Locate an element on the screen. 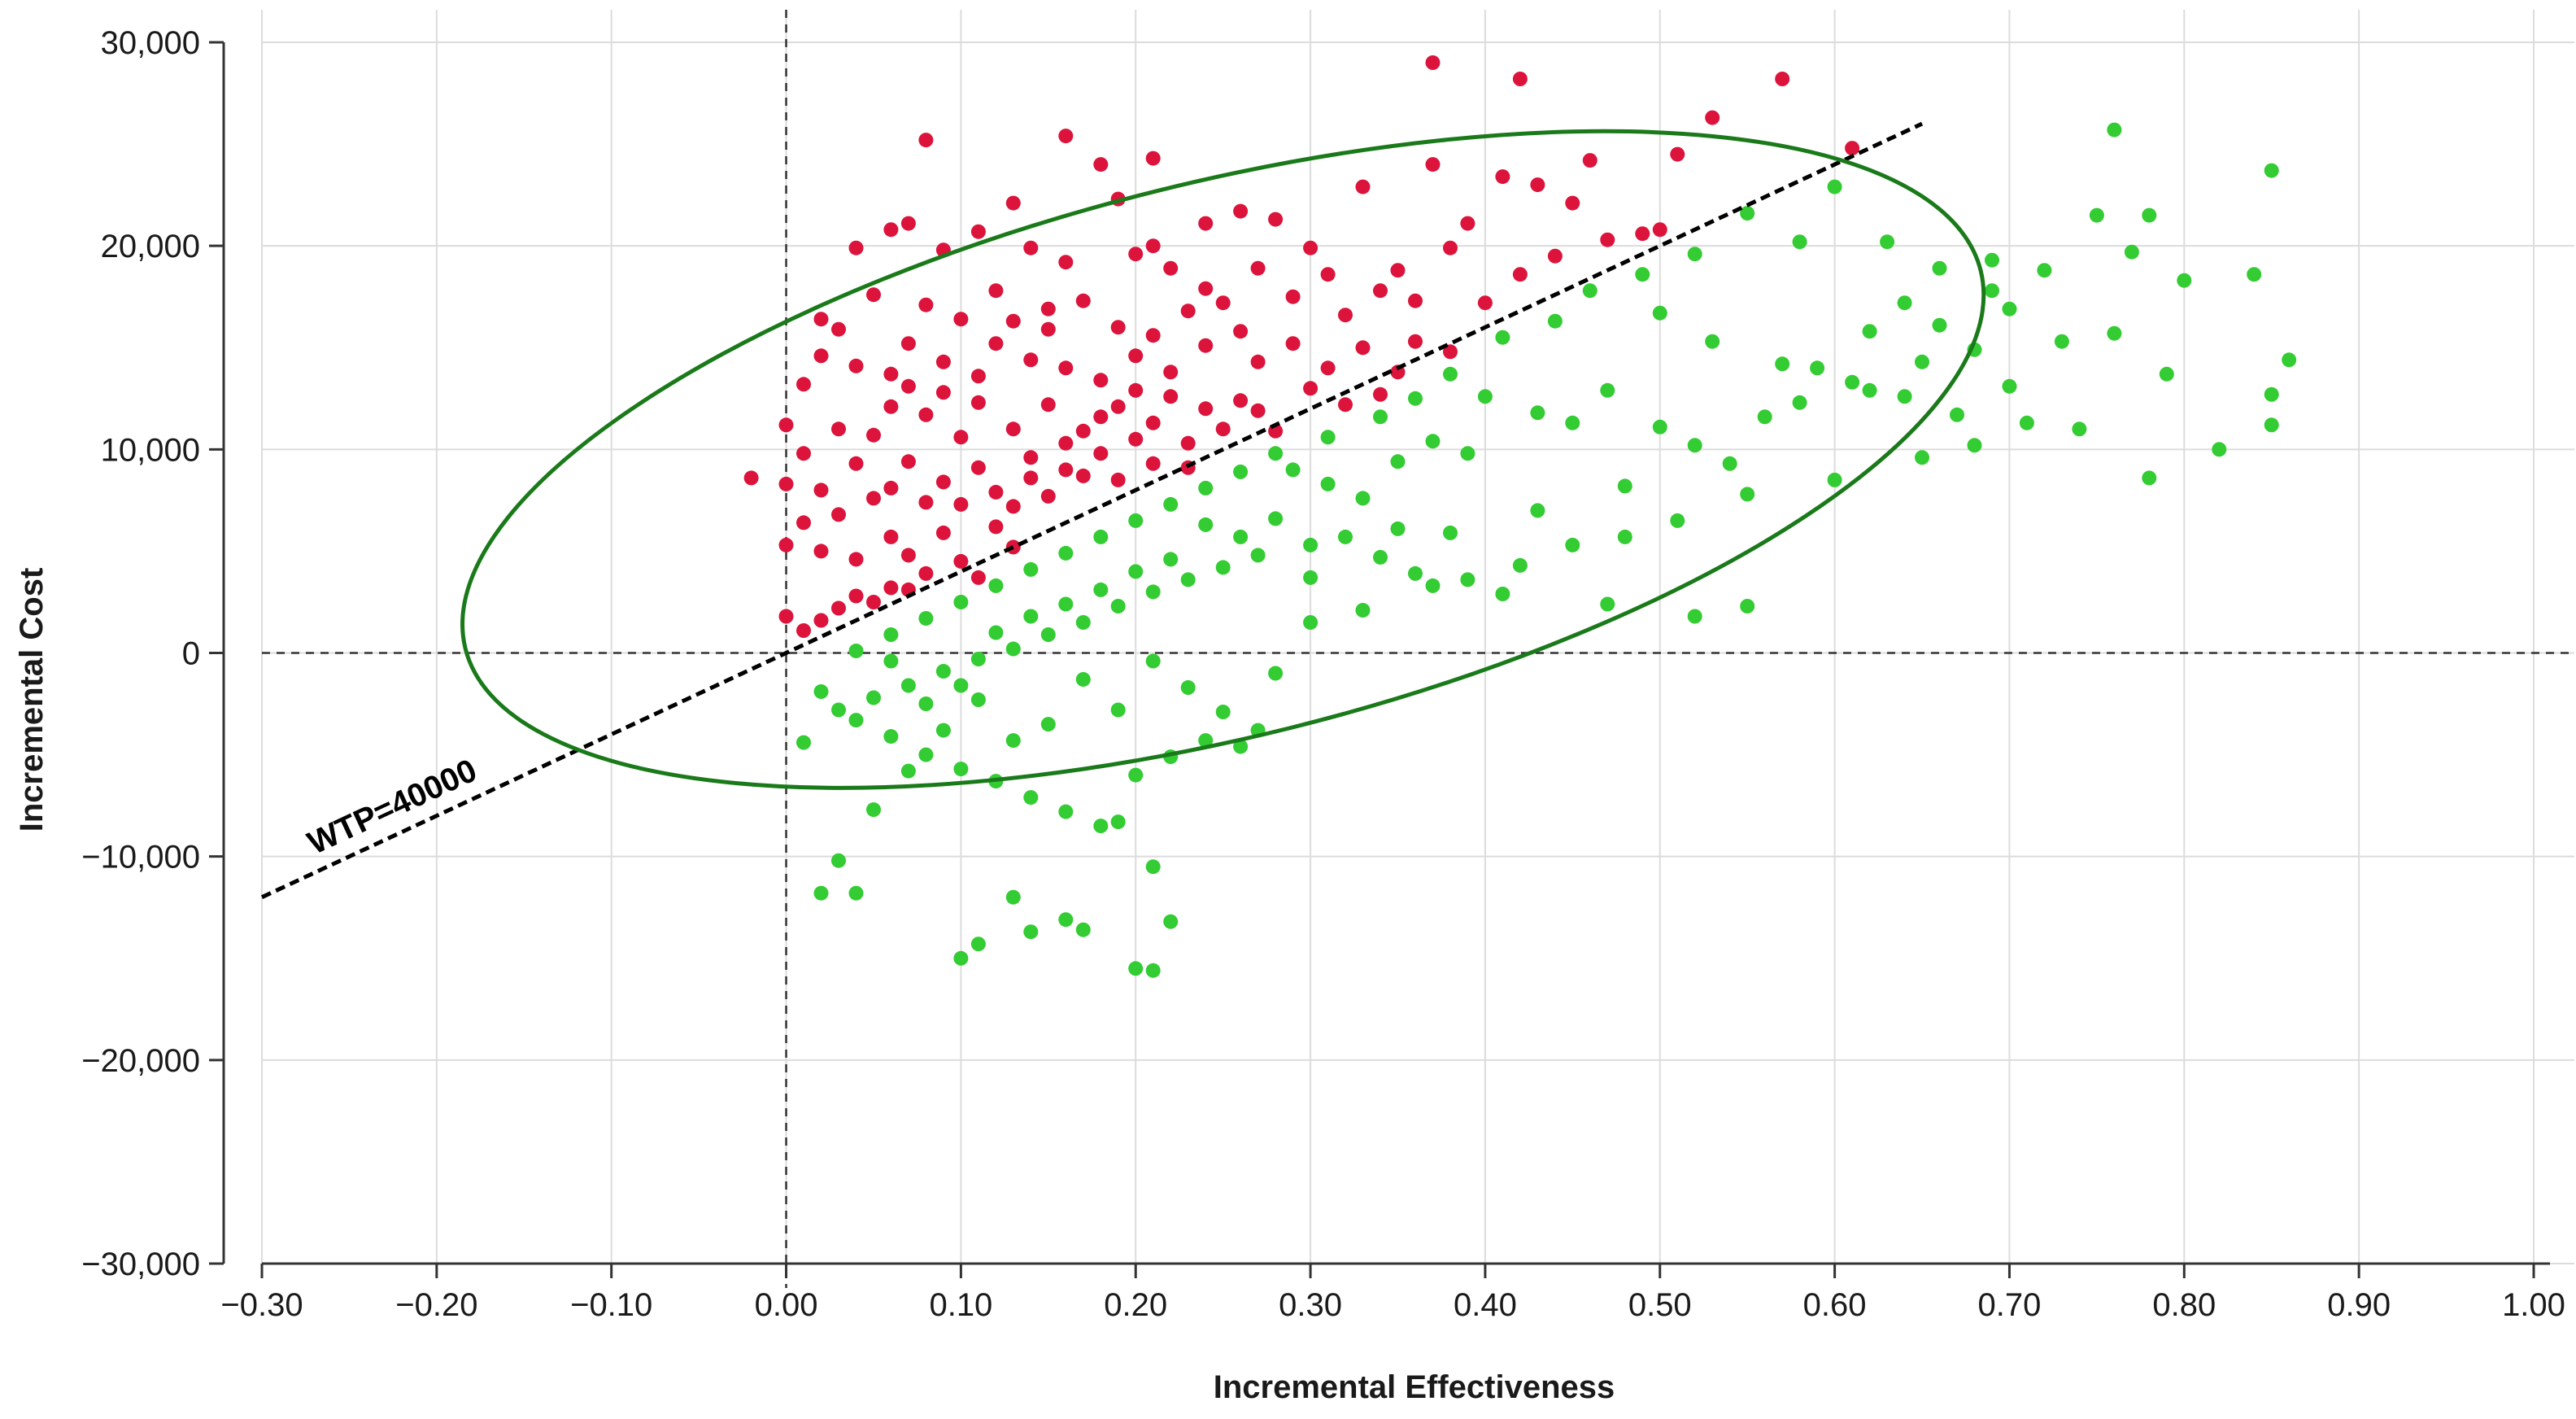 This screenshot has height=1419, width=2576. y-tick-label: −10,000 is located at coordinates (140, 857).